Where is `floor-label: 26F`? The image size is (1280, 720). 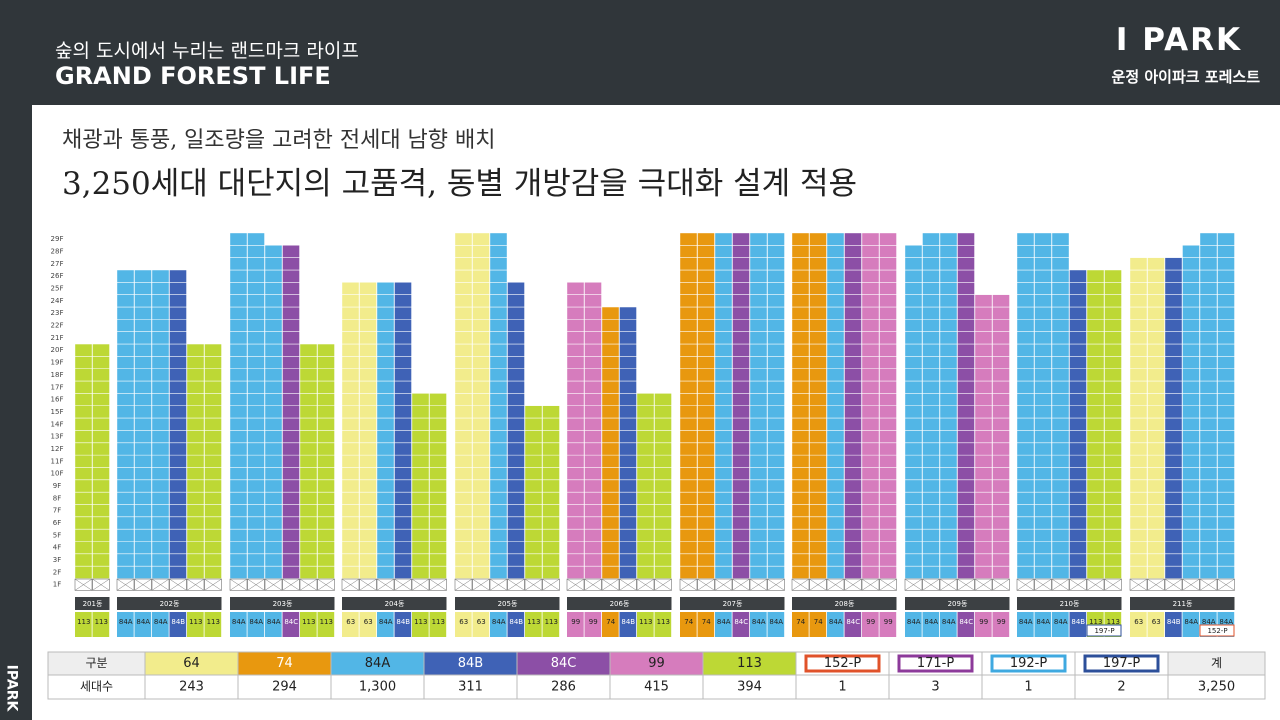 floor-label: 26F is located at coordinates (57, 276).